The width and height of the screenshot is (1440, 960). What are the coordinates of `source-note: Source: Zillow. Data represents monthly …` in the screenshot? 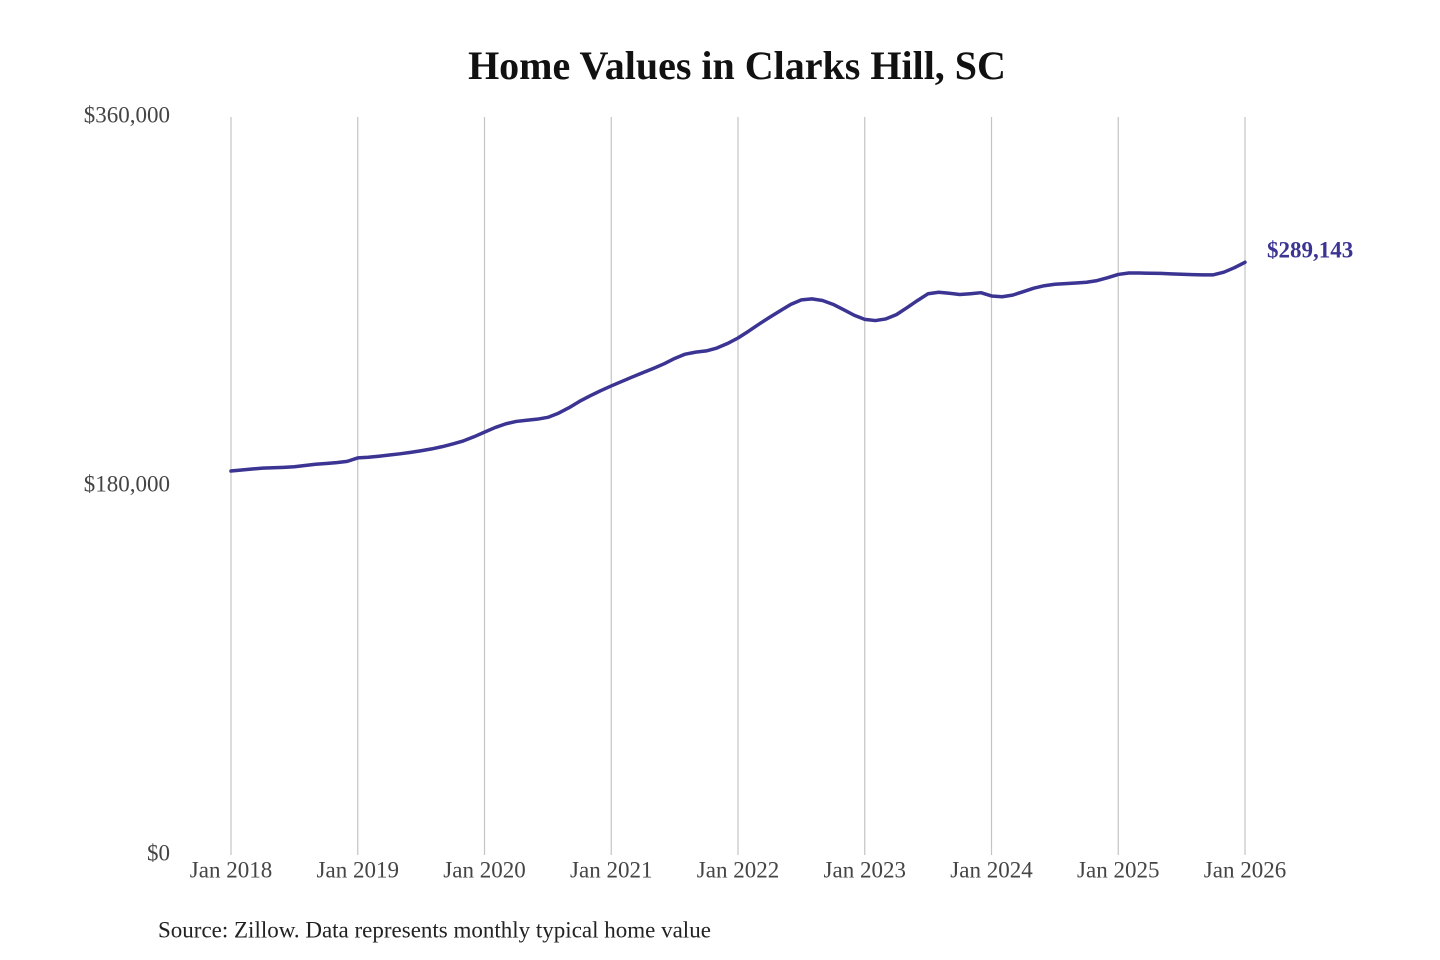 It's located at (434, 929).